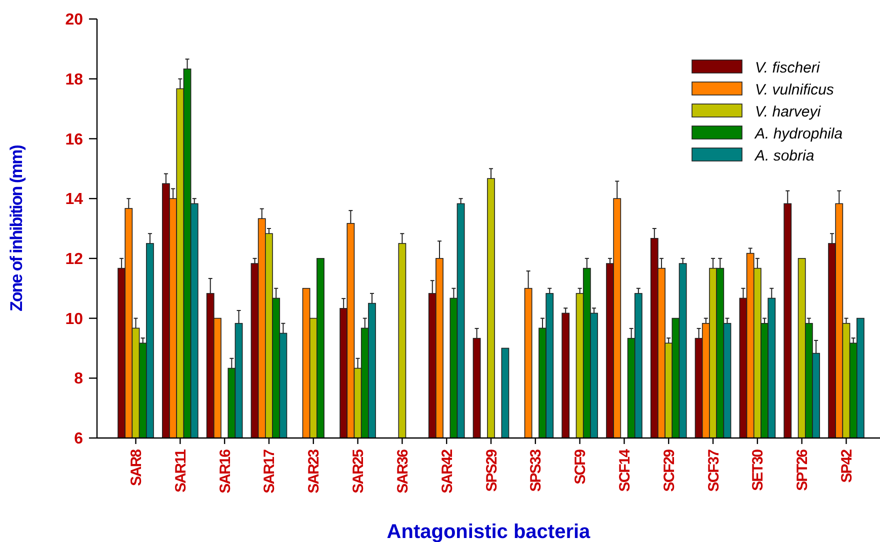 Image resolution: width=880 pixels, height=542 pixels. What do you see at coordinates (225, 471) in the screenshot?
I see `x-tick-label: SAR16` at bounding box center [225, 471].